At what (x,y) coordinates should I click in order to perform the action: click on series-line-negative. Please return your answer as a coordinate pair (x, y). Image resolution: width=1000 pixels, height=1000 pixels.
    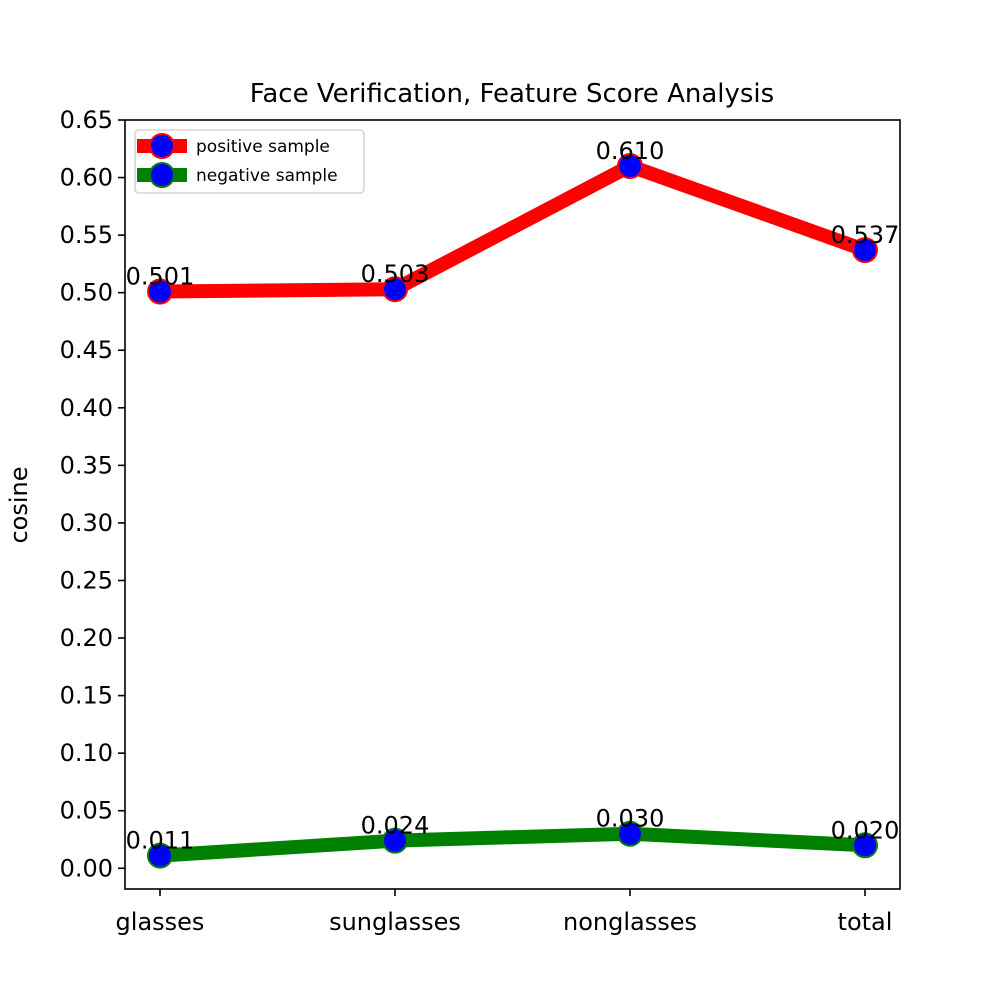
    Looking at the image, I should click on (512, 844).